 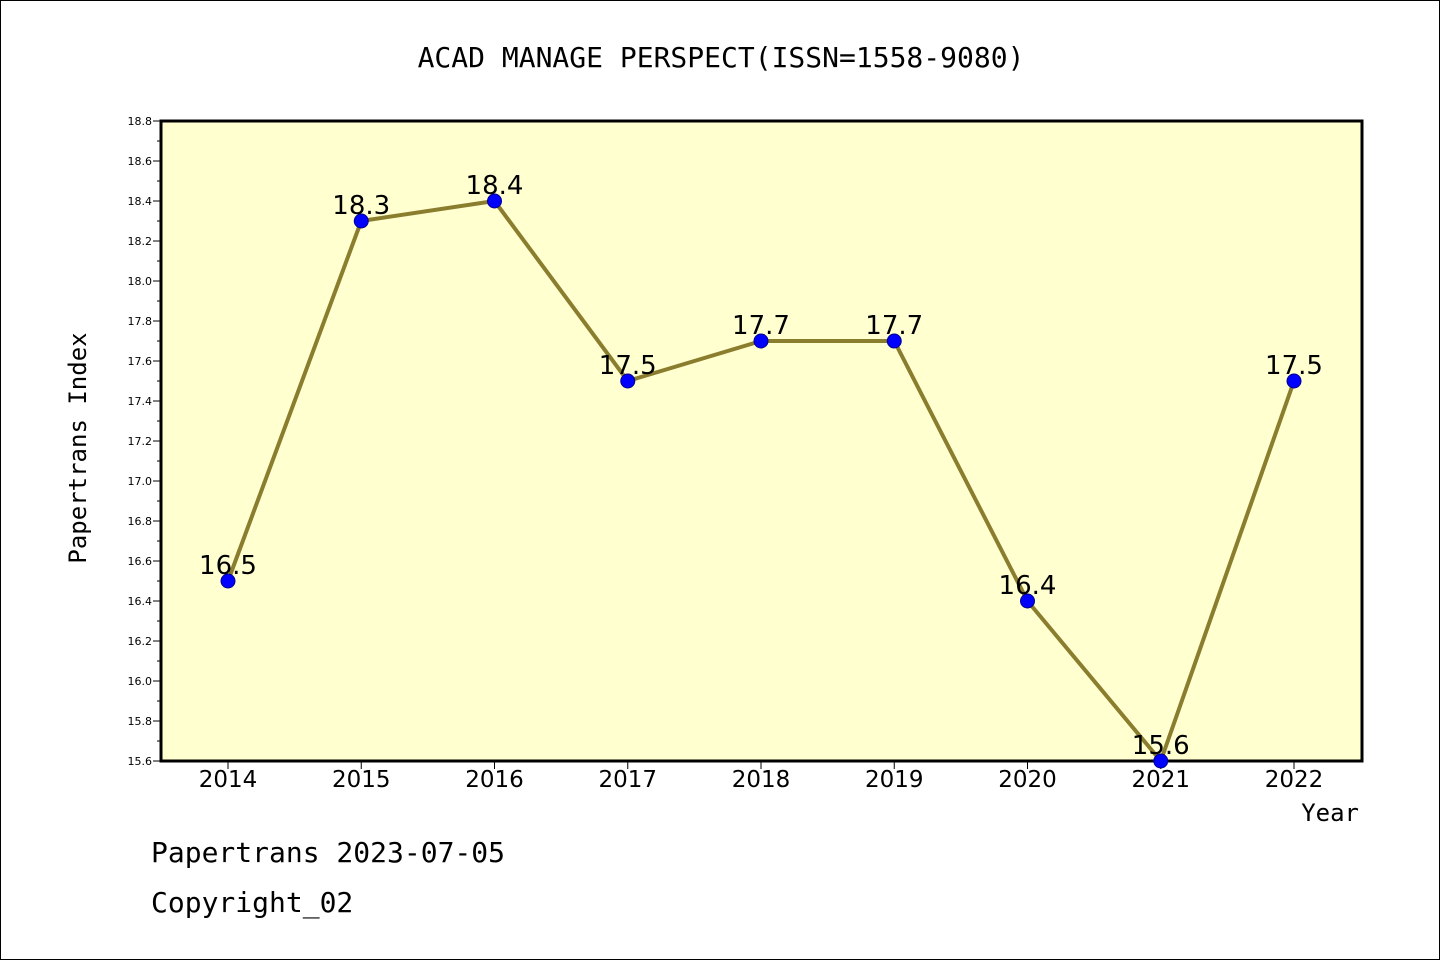 What do you see at coordinates (140, 121) in the screenshot?
I see `y-tick-label: 18.8` at bounding box center [140, 121].